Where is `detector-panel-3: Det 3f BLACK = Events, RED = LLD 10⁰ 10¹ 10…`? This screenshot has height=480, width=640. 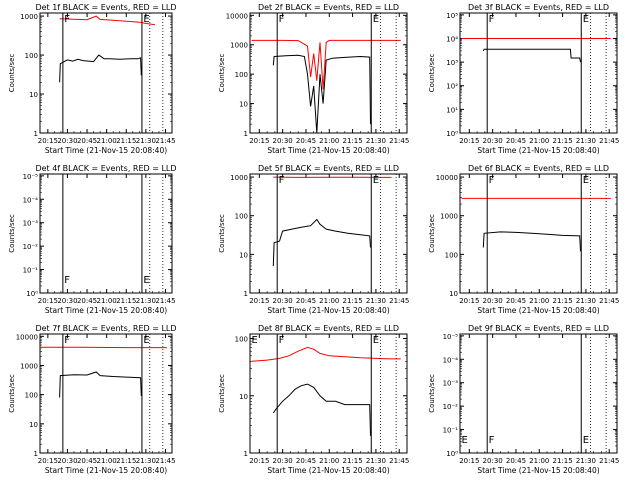
detector-panel-3: Det 3f BLACK = Events, RED = LLD 10⁰ 10¹ 10… is located at coordinates (523, 79).